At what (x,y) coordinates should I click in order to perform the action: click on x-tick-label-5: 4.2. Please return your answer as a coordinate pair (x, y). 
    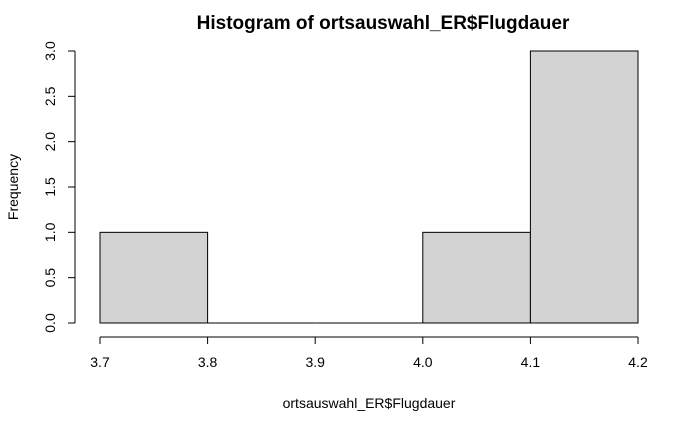
    Looking at the image, I should click on (638, 362).